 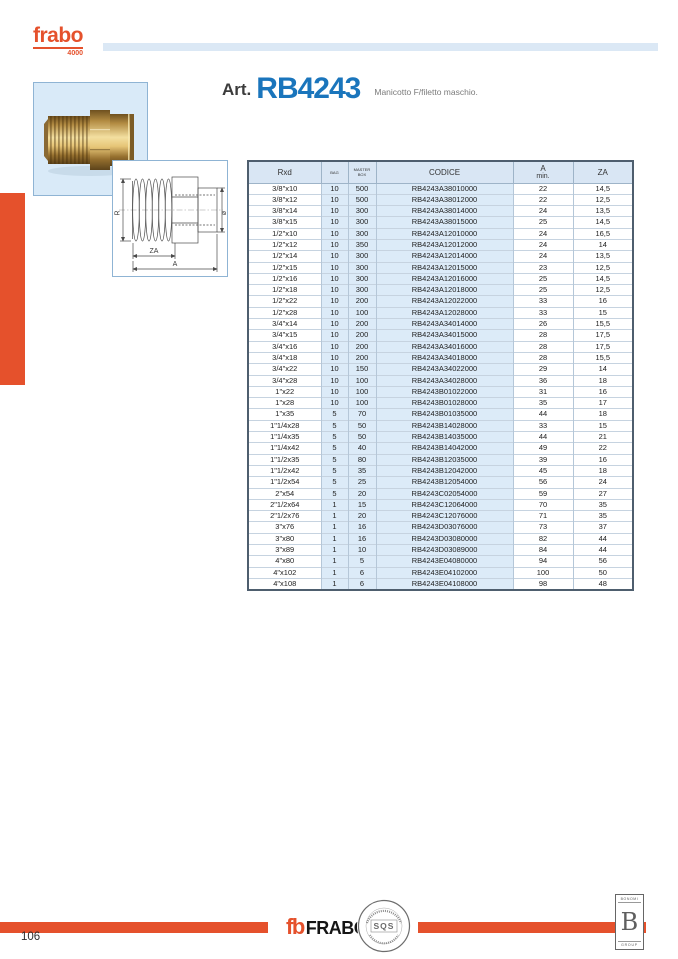 What do you see at coordinates (285, 172) in the screenshot?
I see `column-header: Rxd` at bounding box center [285, 172].